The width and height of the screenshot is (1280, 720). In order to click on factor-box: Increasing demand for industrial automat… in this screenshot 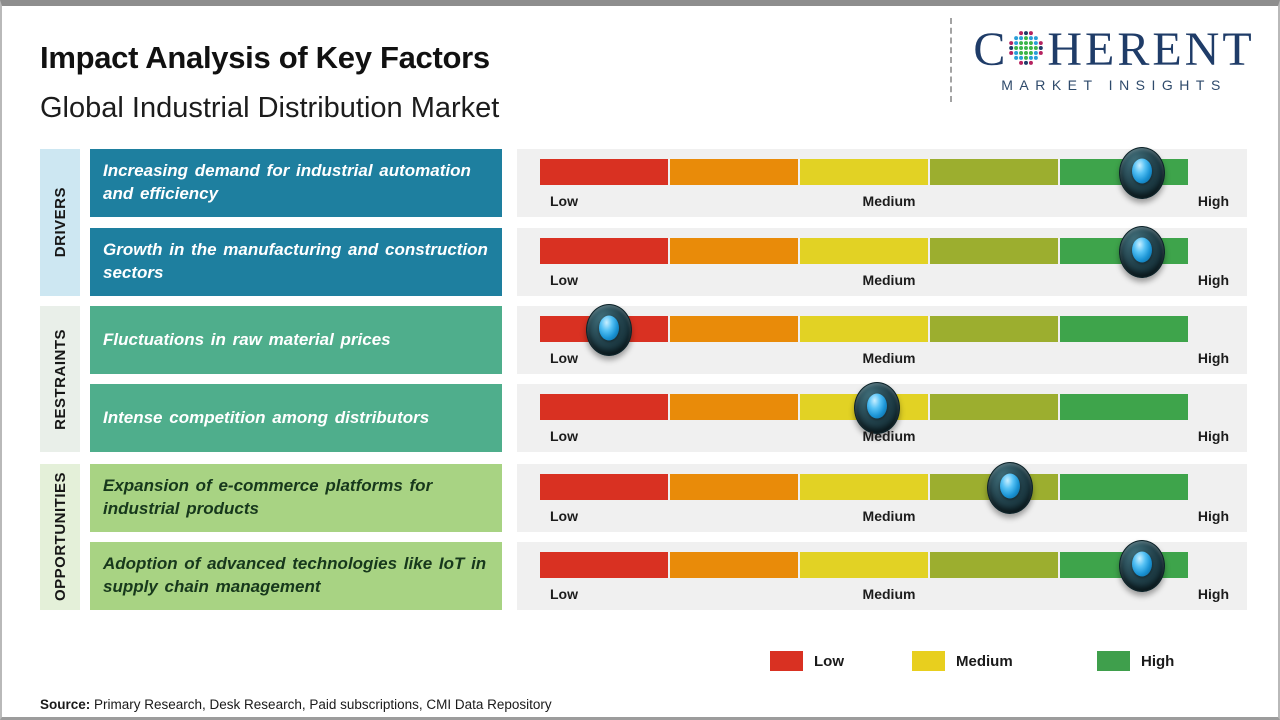, I will do `click(296, 183)`.